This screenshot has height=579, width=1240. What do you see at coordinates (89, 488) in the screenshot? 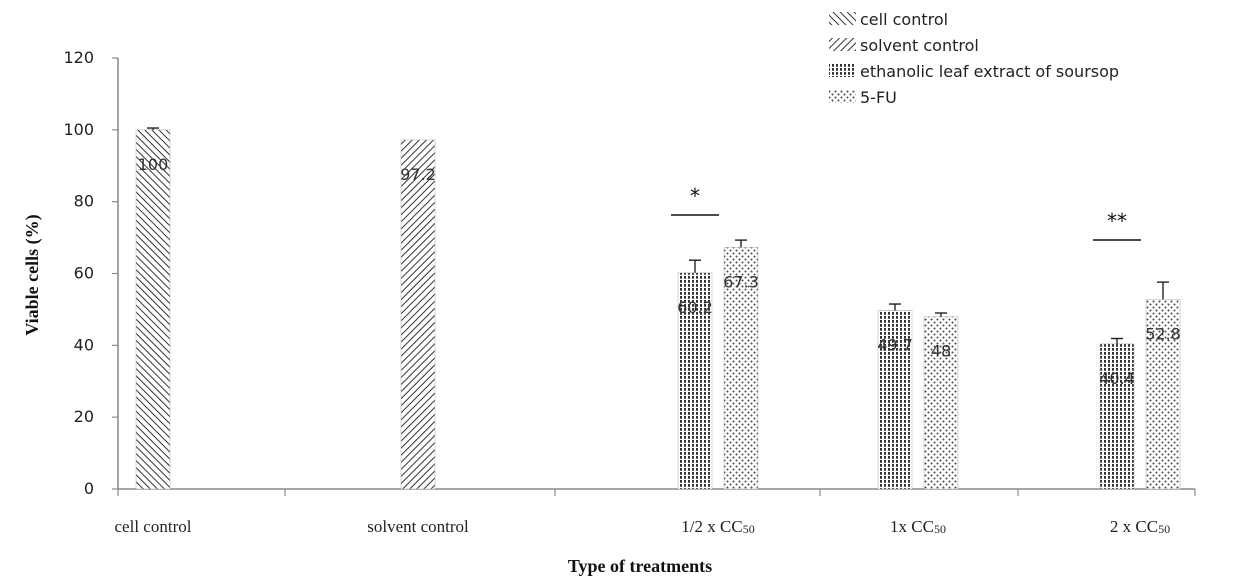
I see `y-tick-label: 0` at bounding box center [89, 488].